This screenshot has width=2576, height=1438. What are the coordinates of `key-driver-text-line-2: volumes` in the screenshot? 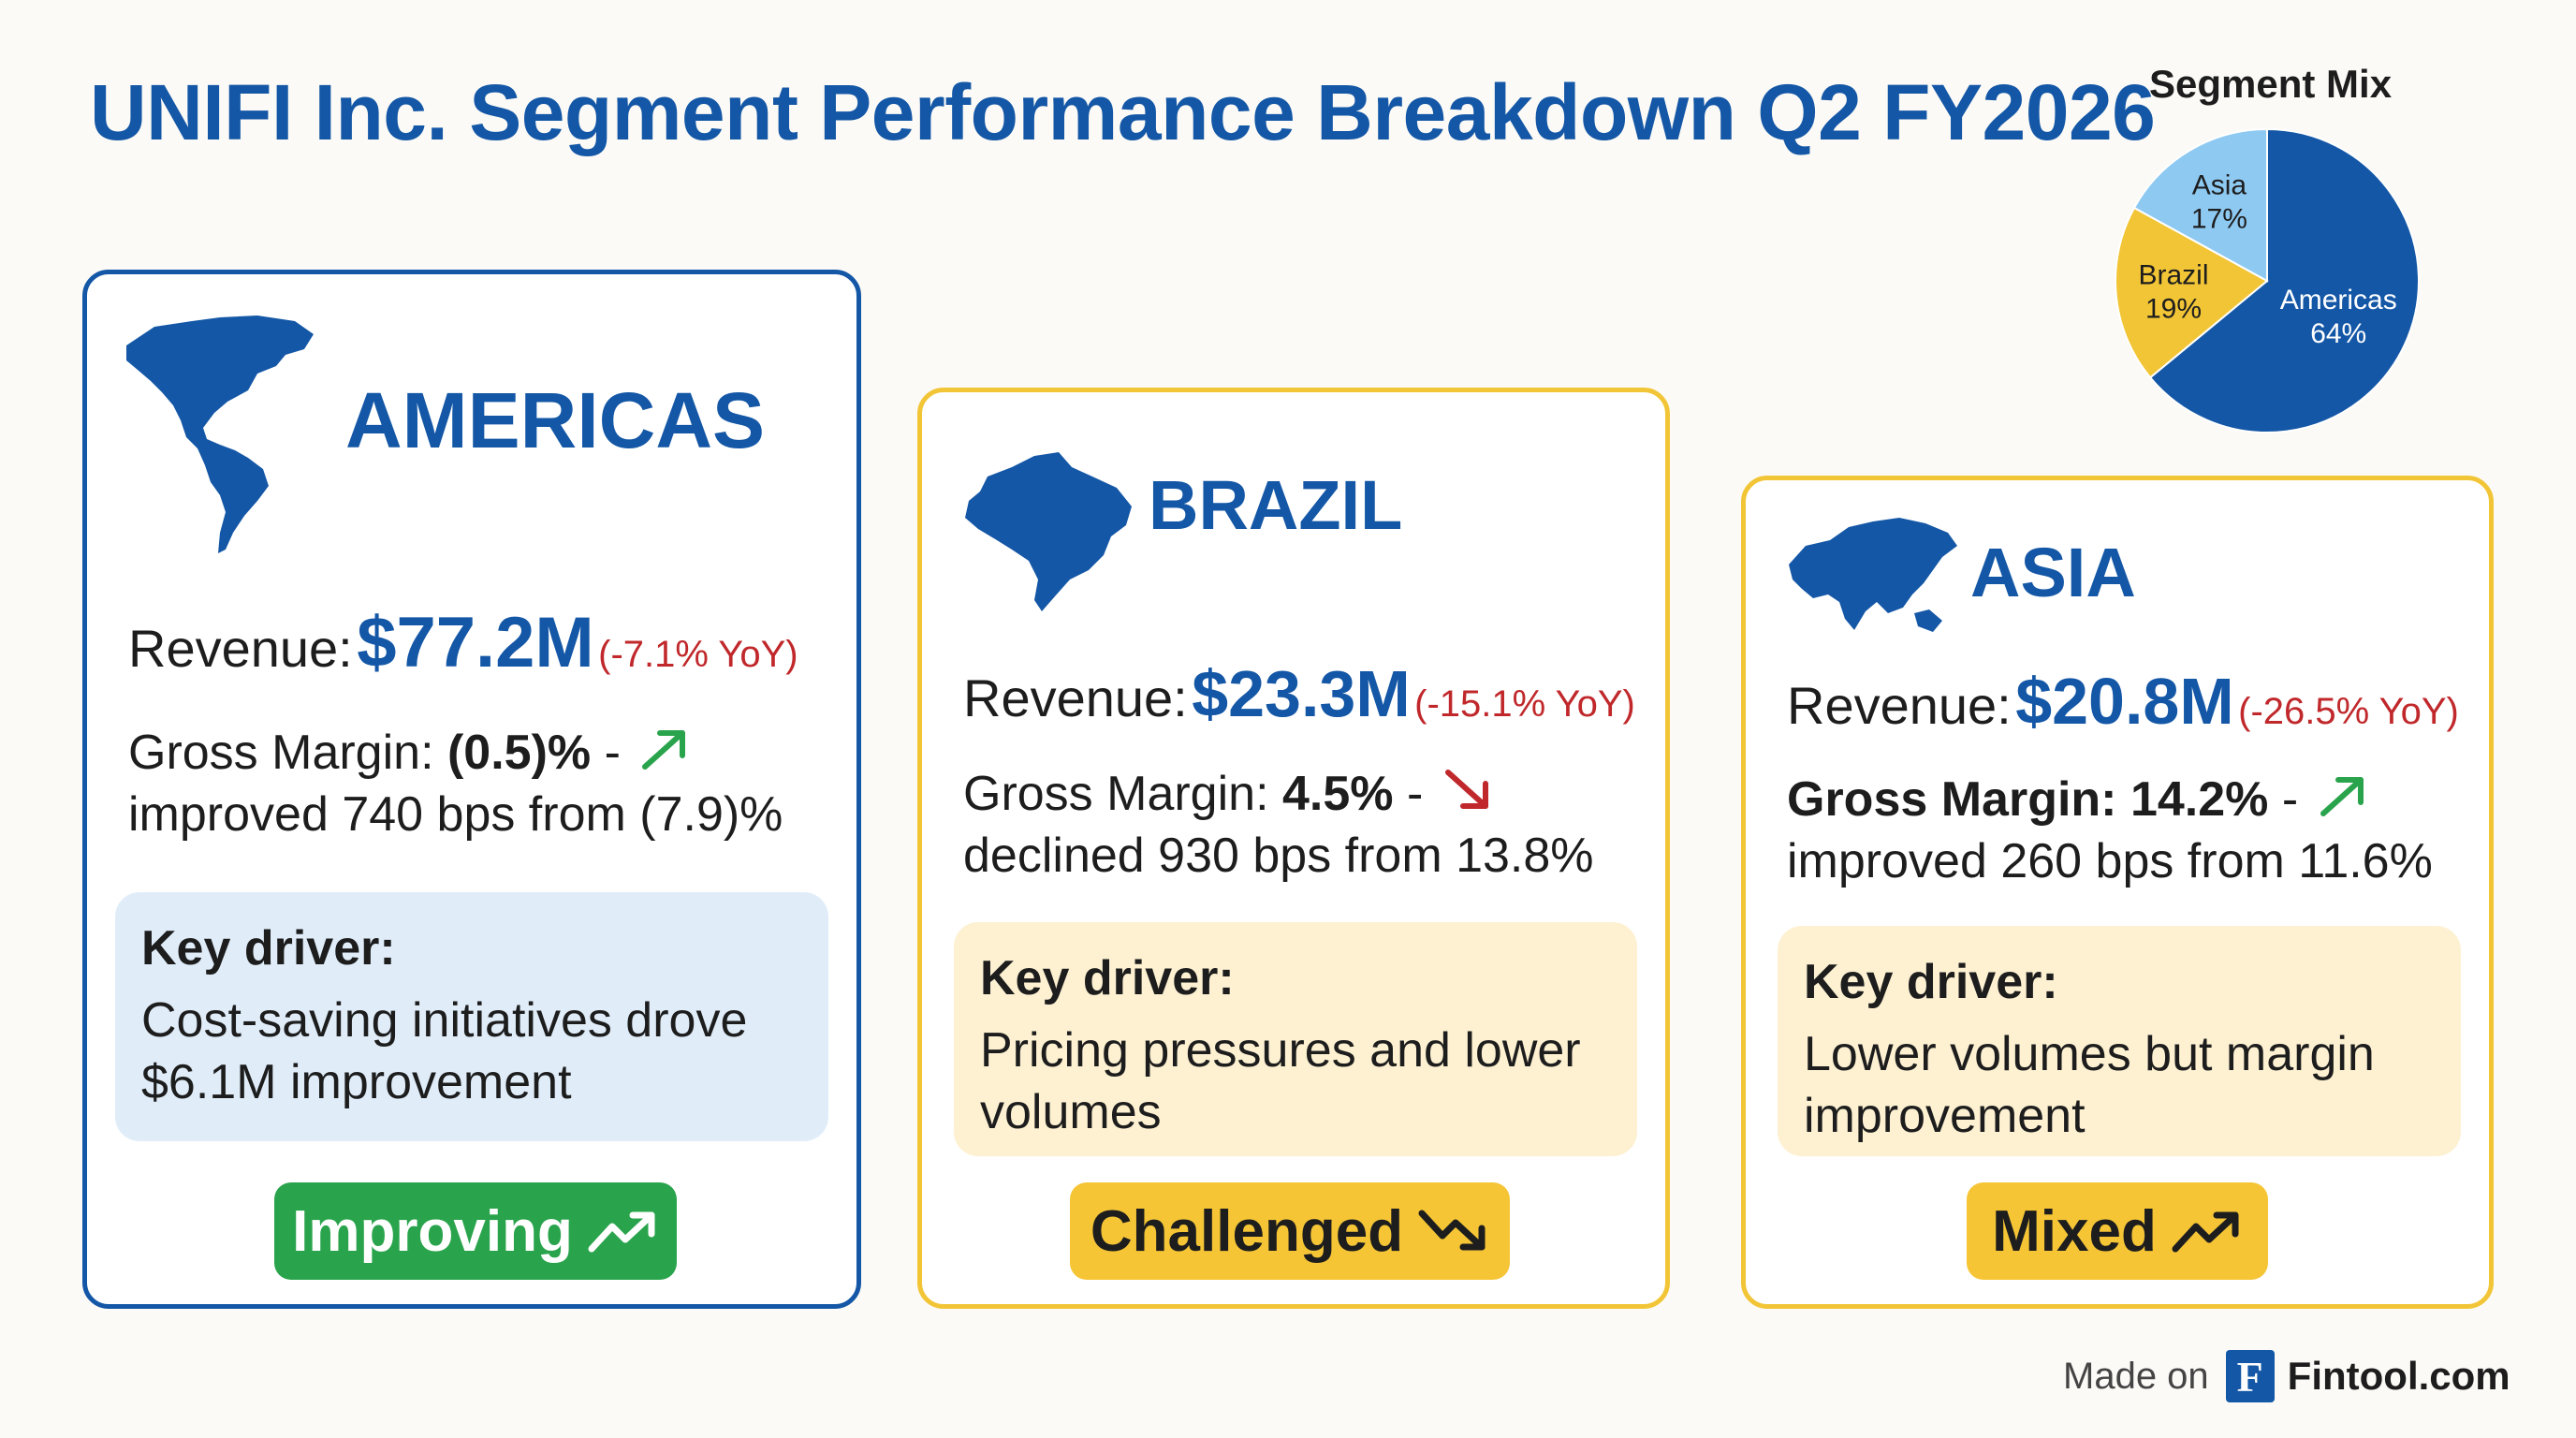 It's located at (1071, 1112).